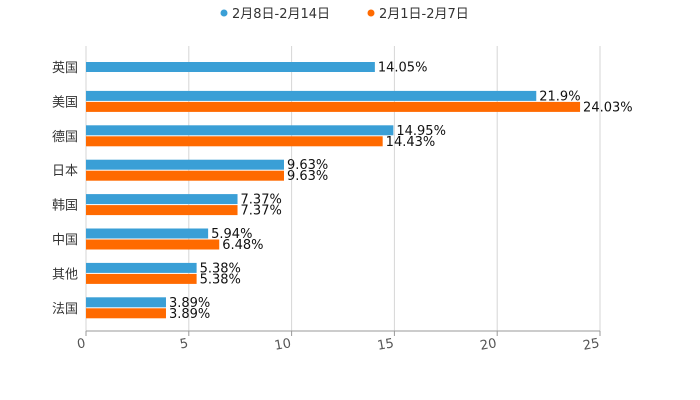 This screenshot has width=700, height=400. Describe the element at coordinates (411, 142) in the screenshot. I see `data-label-series-2: 14.43%` at that location.